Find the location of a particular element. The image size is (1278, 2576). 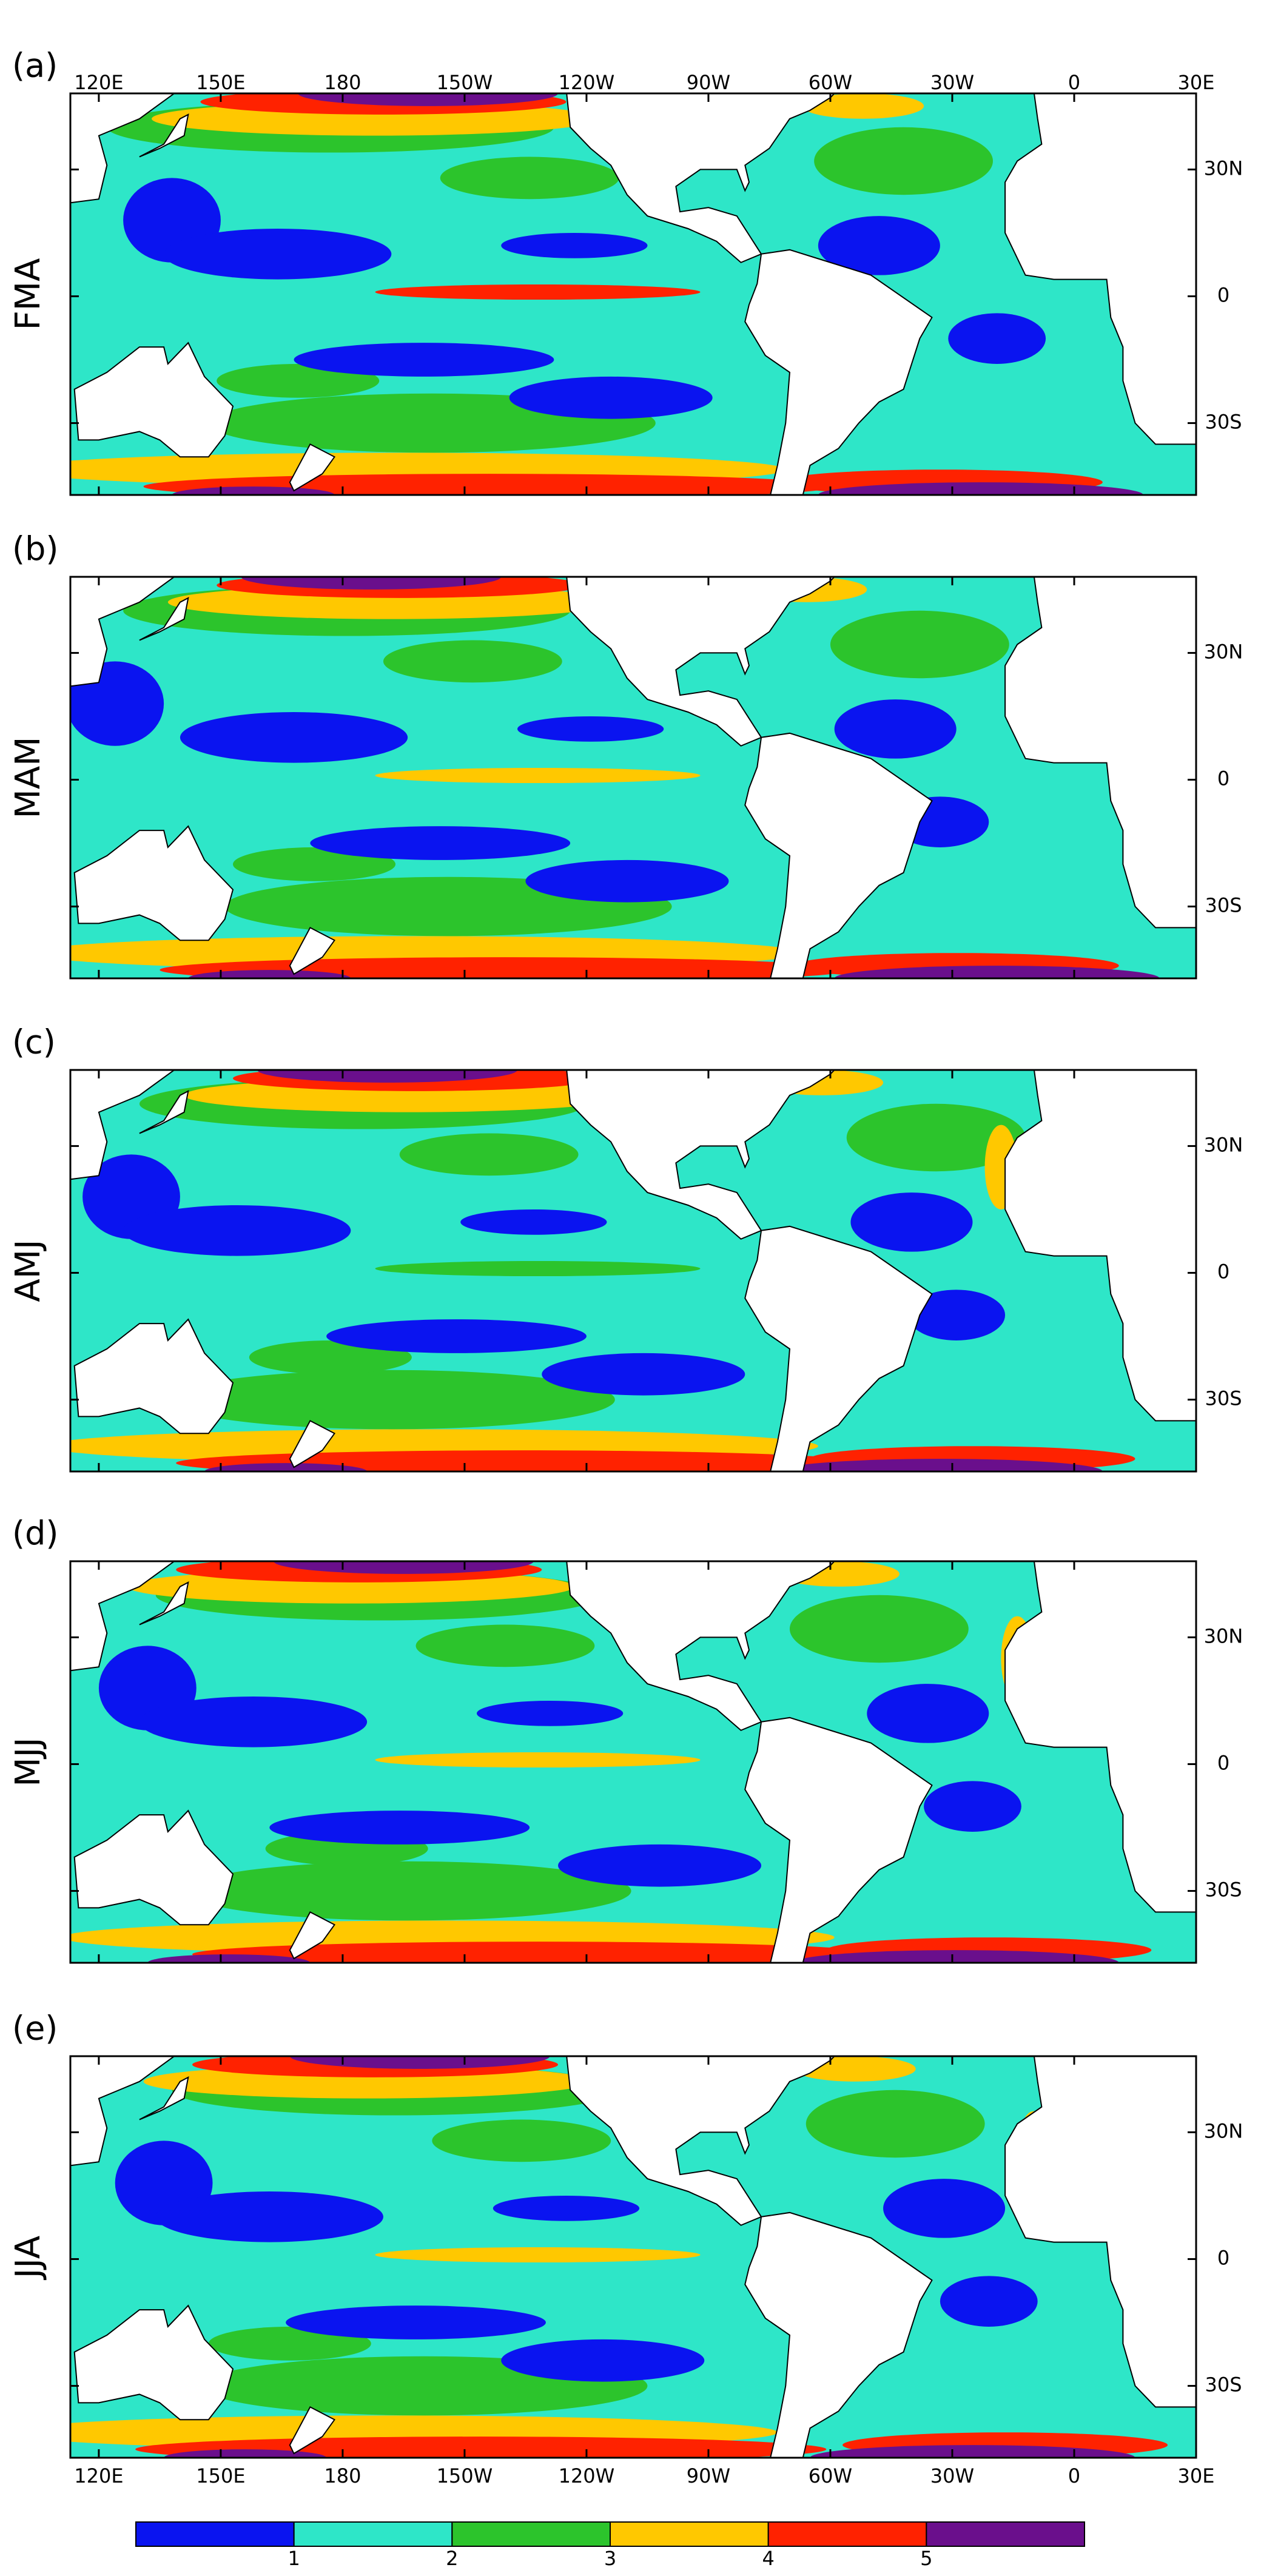

panel-label: (e) is located at coordinates (35, 2028).